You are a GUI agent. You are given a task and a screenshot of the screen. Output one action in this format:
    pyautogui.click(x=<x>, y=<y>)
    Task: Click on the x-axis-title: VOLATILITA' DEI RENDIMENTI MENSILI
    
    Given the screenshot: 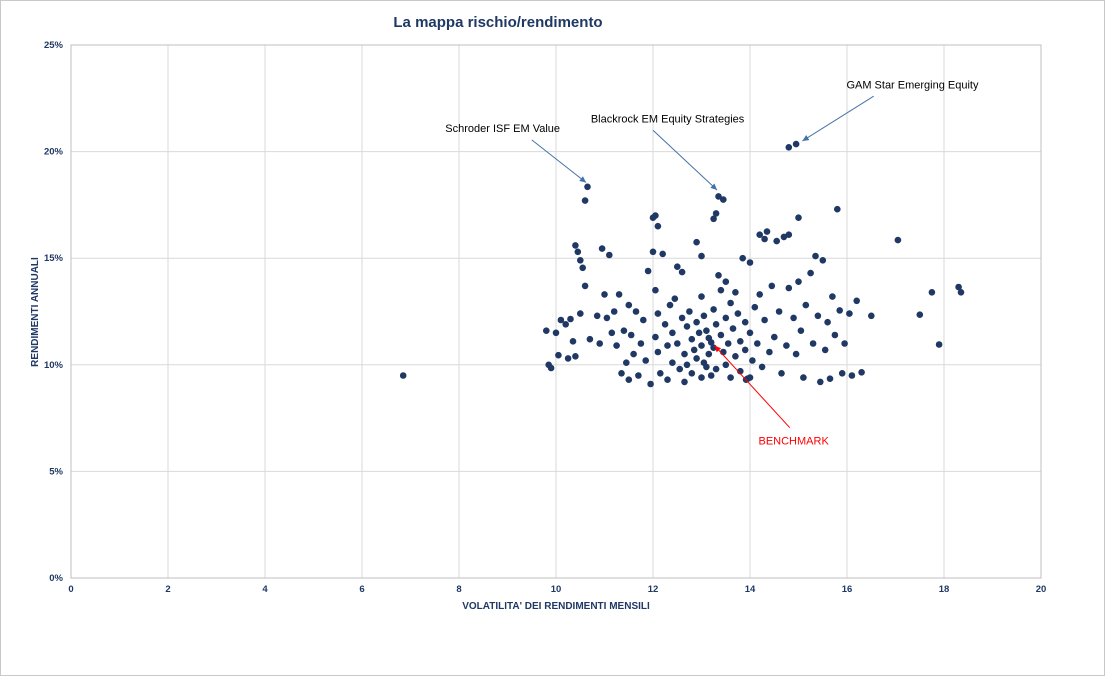 What is the action you would take?
    pyautogui.click(x=556, y=606)
    